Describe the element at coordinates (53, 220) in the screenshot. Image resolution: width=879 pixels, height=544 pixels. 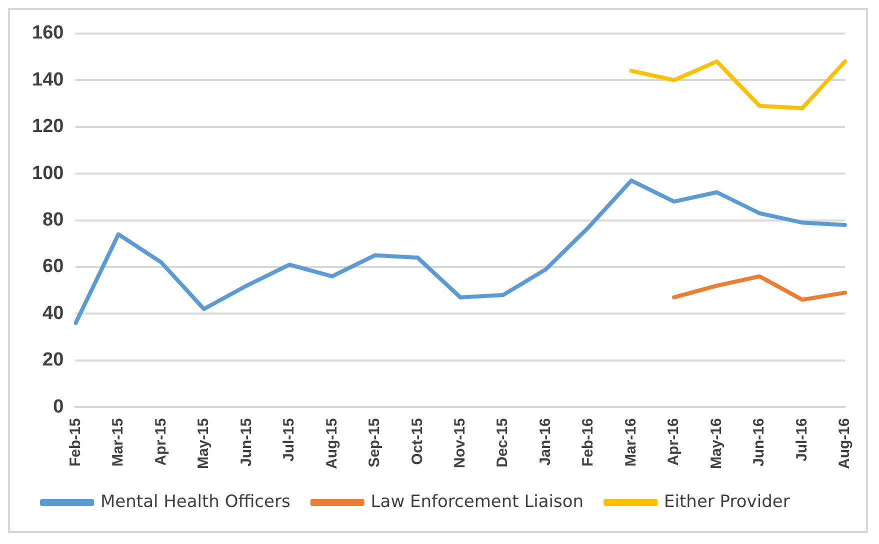
I see `y-tick-label: 80` at that location.